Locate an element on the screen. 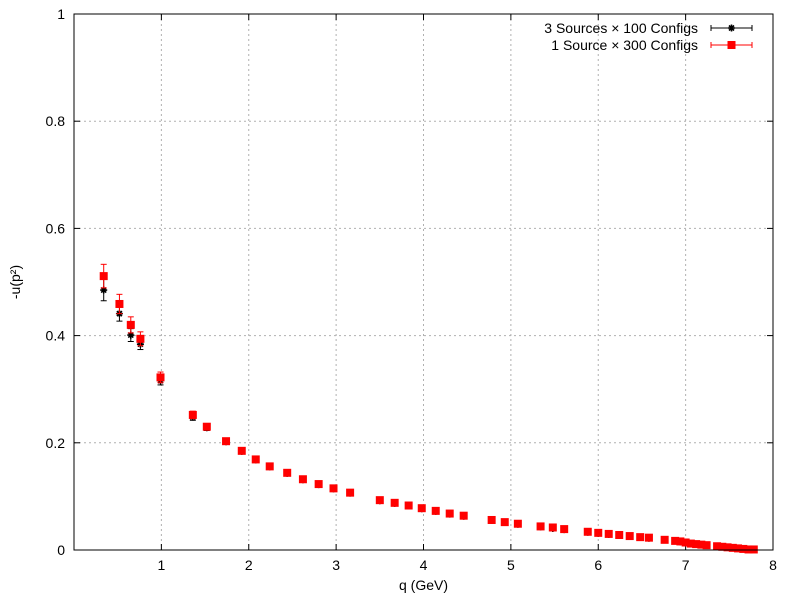  legend-item-0: 3 Sources × 100 Configs is located at coordinates (648, 28).